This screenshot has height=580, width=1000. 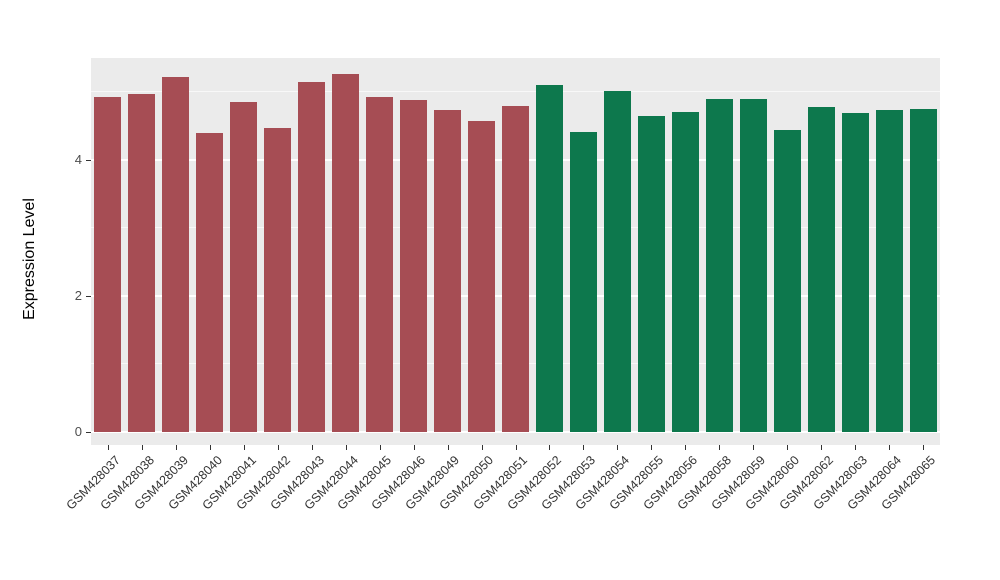 What do you see at coordinates (618, 447) in the screenshot?
I see `x-tick-mark-GSM428054` at bounding box center [618, 447].